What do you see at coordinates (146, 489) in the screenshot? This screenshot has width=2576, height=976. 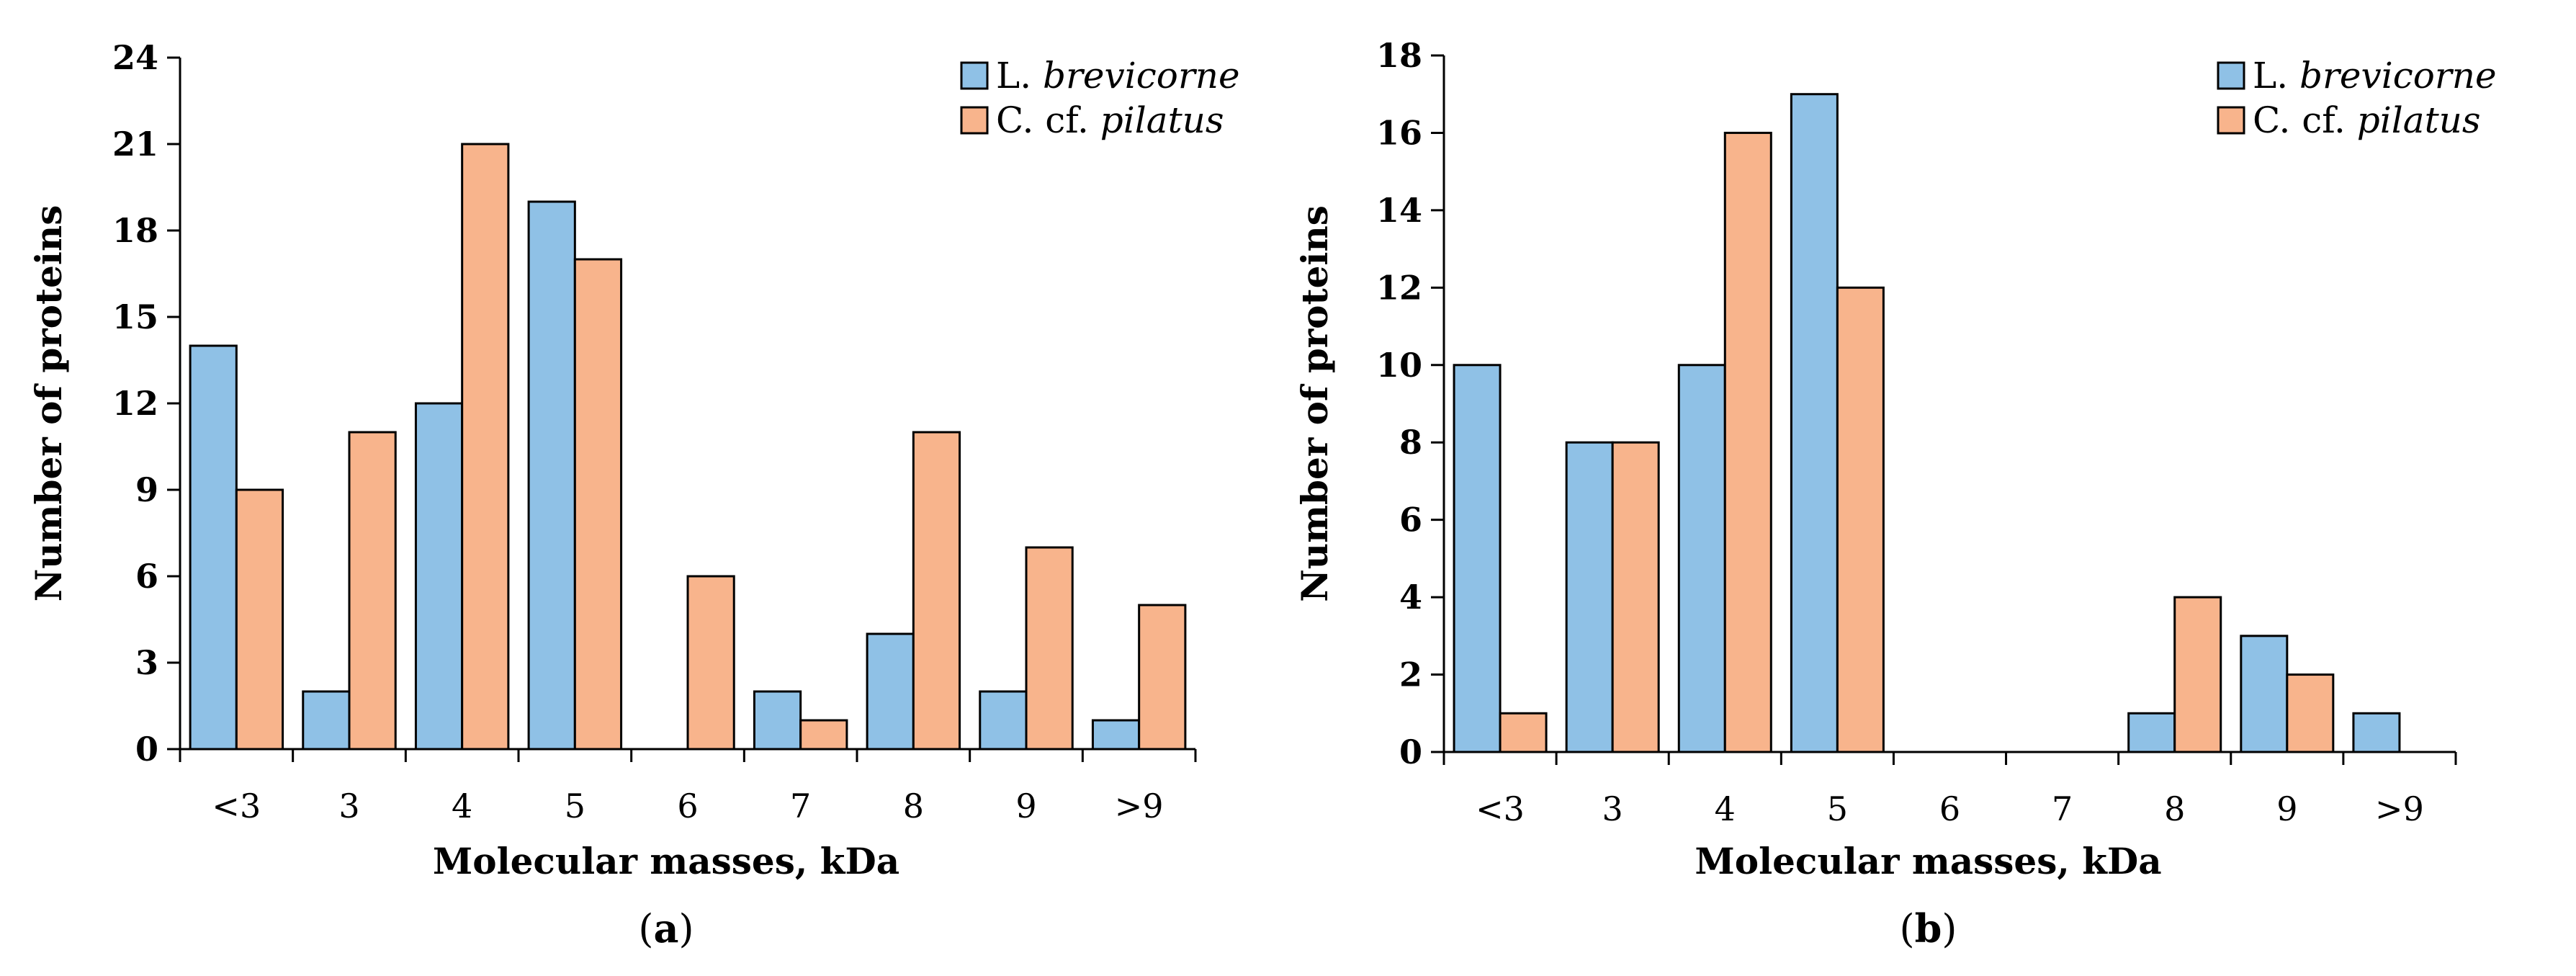 I see `y-tick-label: 9` at bounding box center [146, 489].